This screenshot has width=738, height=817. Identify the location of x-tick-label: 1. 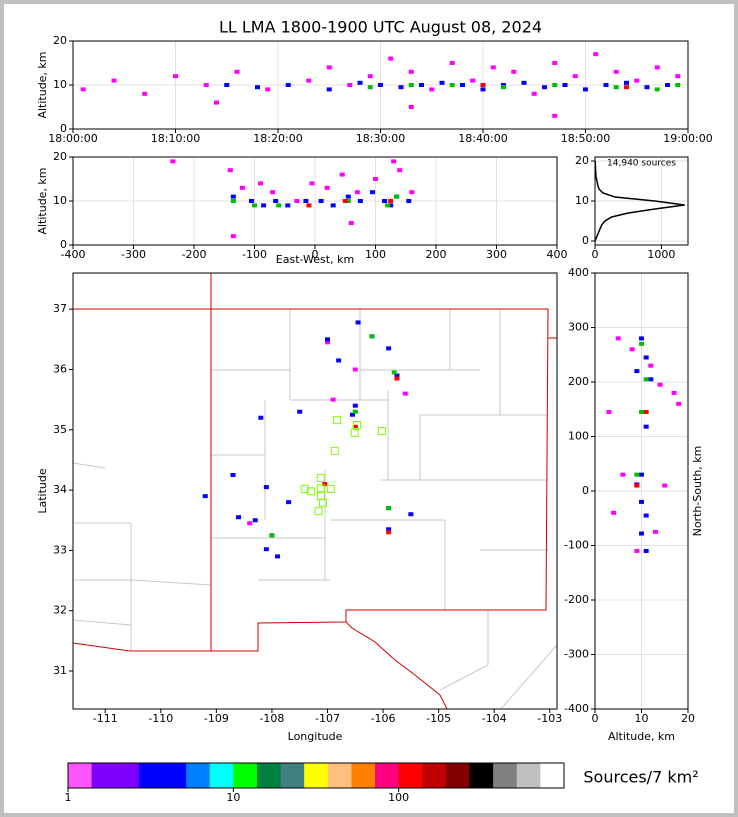
(68, 797).